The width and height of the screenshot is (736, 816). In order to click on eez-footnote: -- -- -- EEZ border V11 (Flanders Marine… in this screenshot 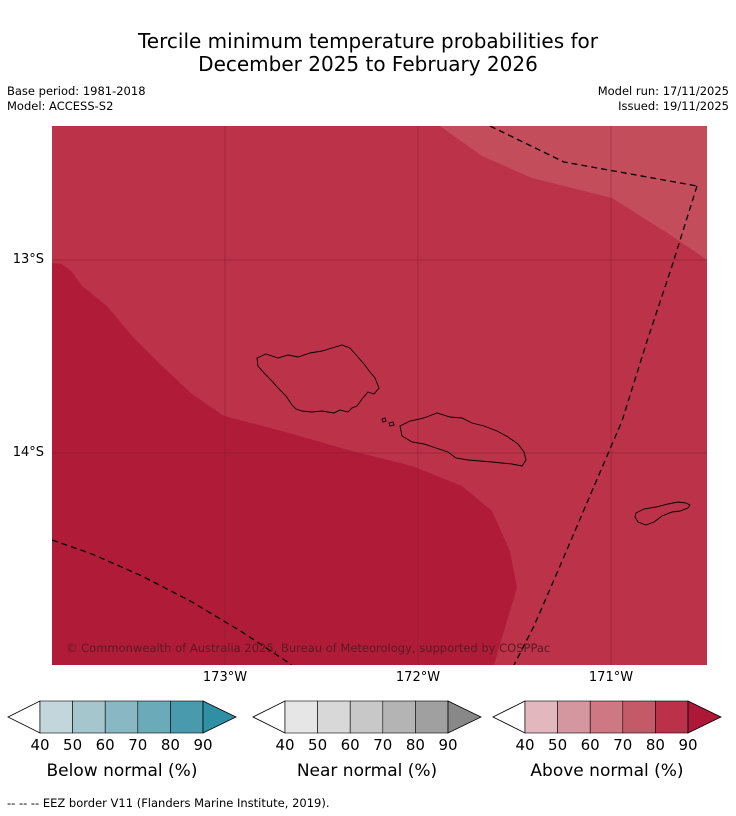, I will do `click(168, 803)`.